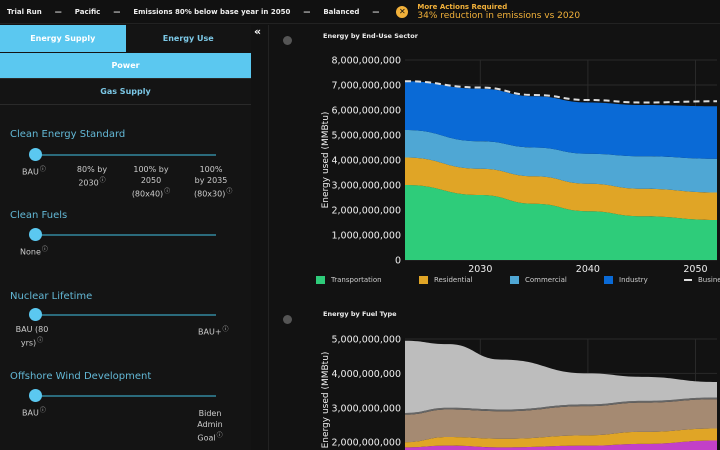 The height and width of the screenshot is (450, 720). Describe the element at coordinates (24, 11) in the screenshot. I see `scenario-run: Trial Run` at that location.